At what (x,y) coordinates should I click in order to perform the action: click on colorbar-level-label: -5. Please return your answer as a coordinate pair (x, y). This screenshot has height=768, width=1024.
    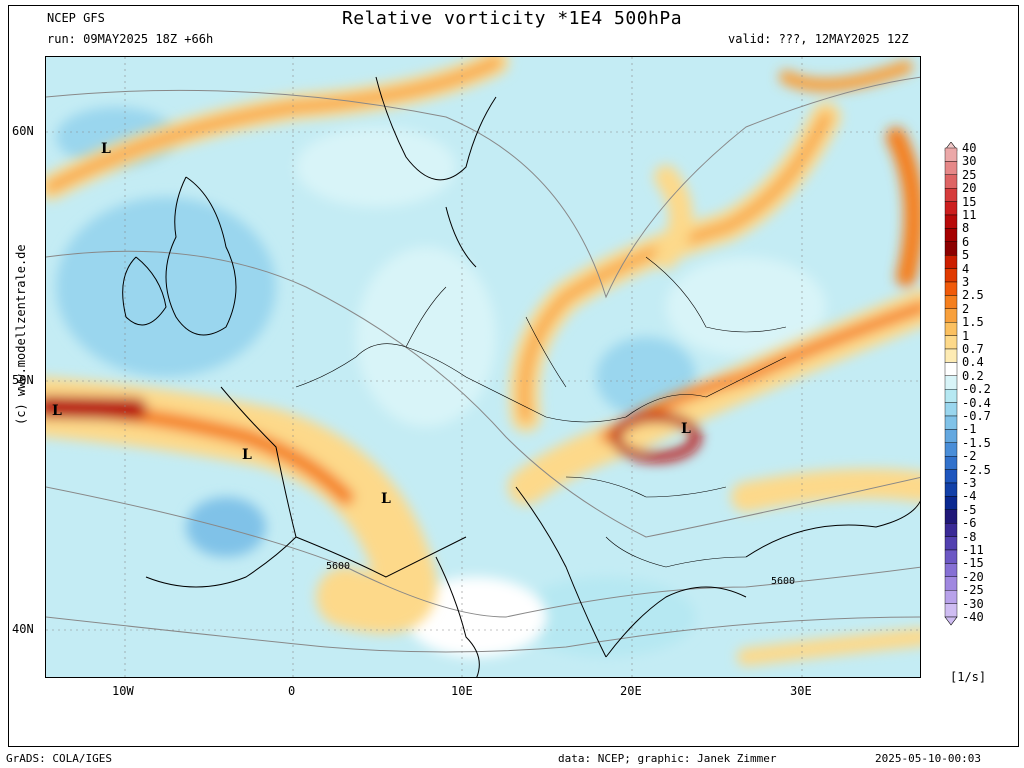
    Looking at the image, I should click on (969, 509).